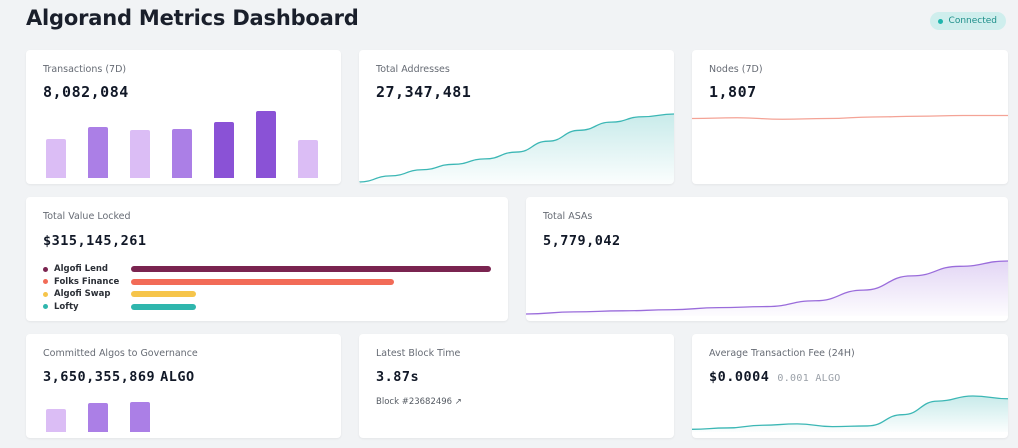 This screenshot has width=1018, height=448. What do you see at coordinates (82, 294) in the screenshot?
I see `tvl-protocol-name: Algofi Swap` at bounding box center [82, 294].